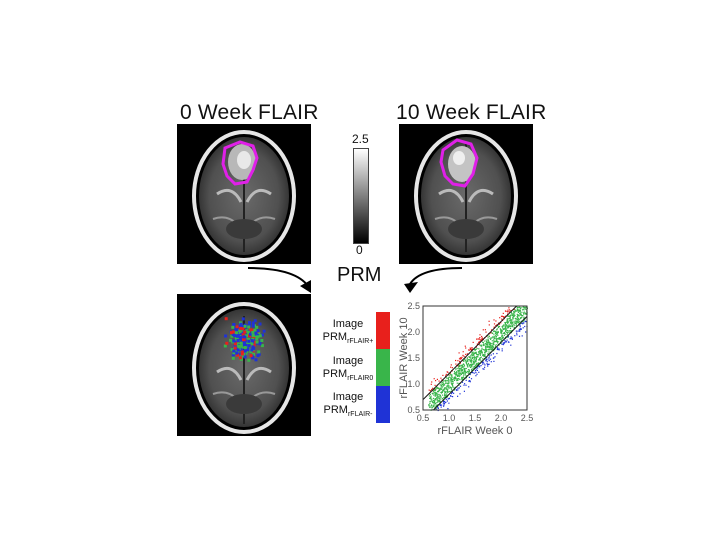 The height and width of the screenshot is (540, 720). Describe the element at coordinates (404, 357) in the screenshot. I see `y-axis-label: rFLAIR Week 10` at that location.